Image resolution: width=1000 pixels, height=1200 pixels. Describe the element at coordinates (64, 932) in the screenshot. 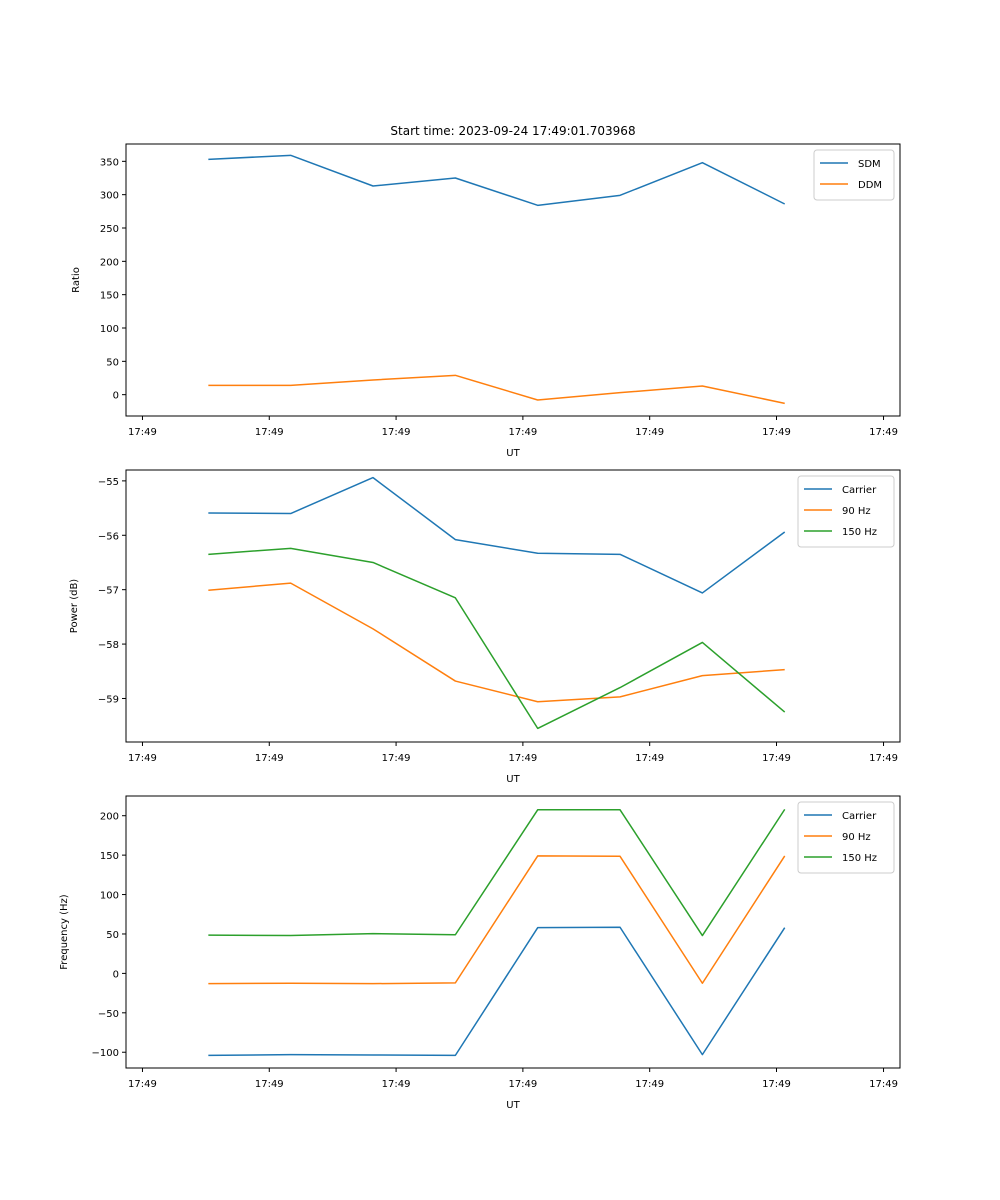

I see `y-axis-label: Frequency (Hz)` at that location.